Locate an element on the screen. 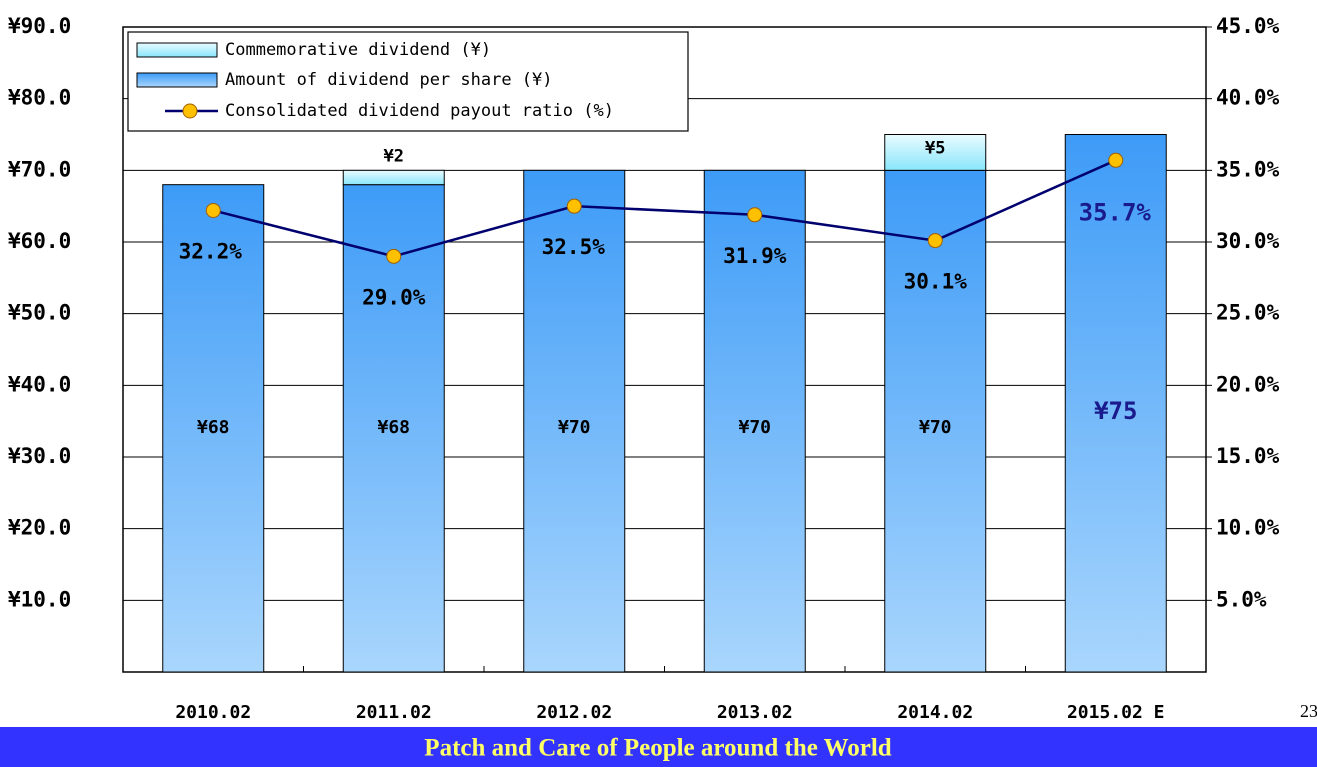  ratio-label: 30.1% is located at coordinates (936, 282).